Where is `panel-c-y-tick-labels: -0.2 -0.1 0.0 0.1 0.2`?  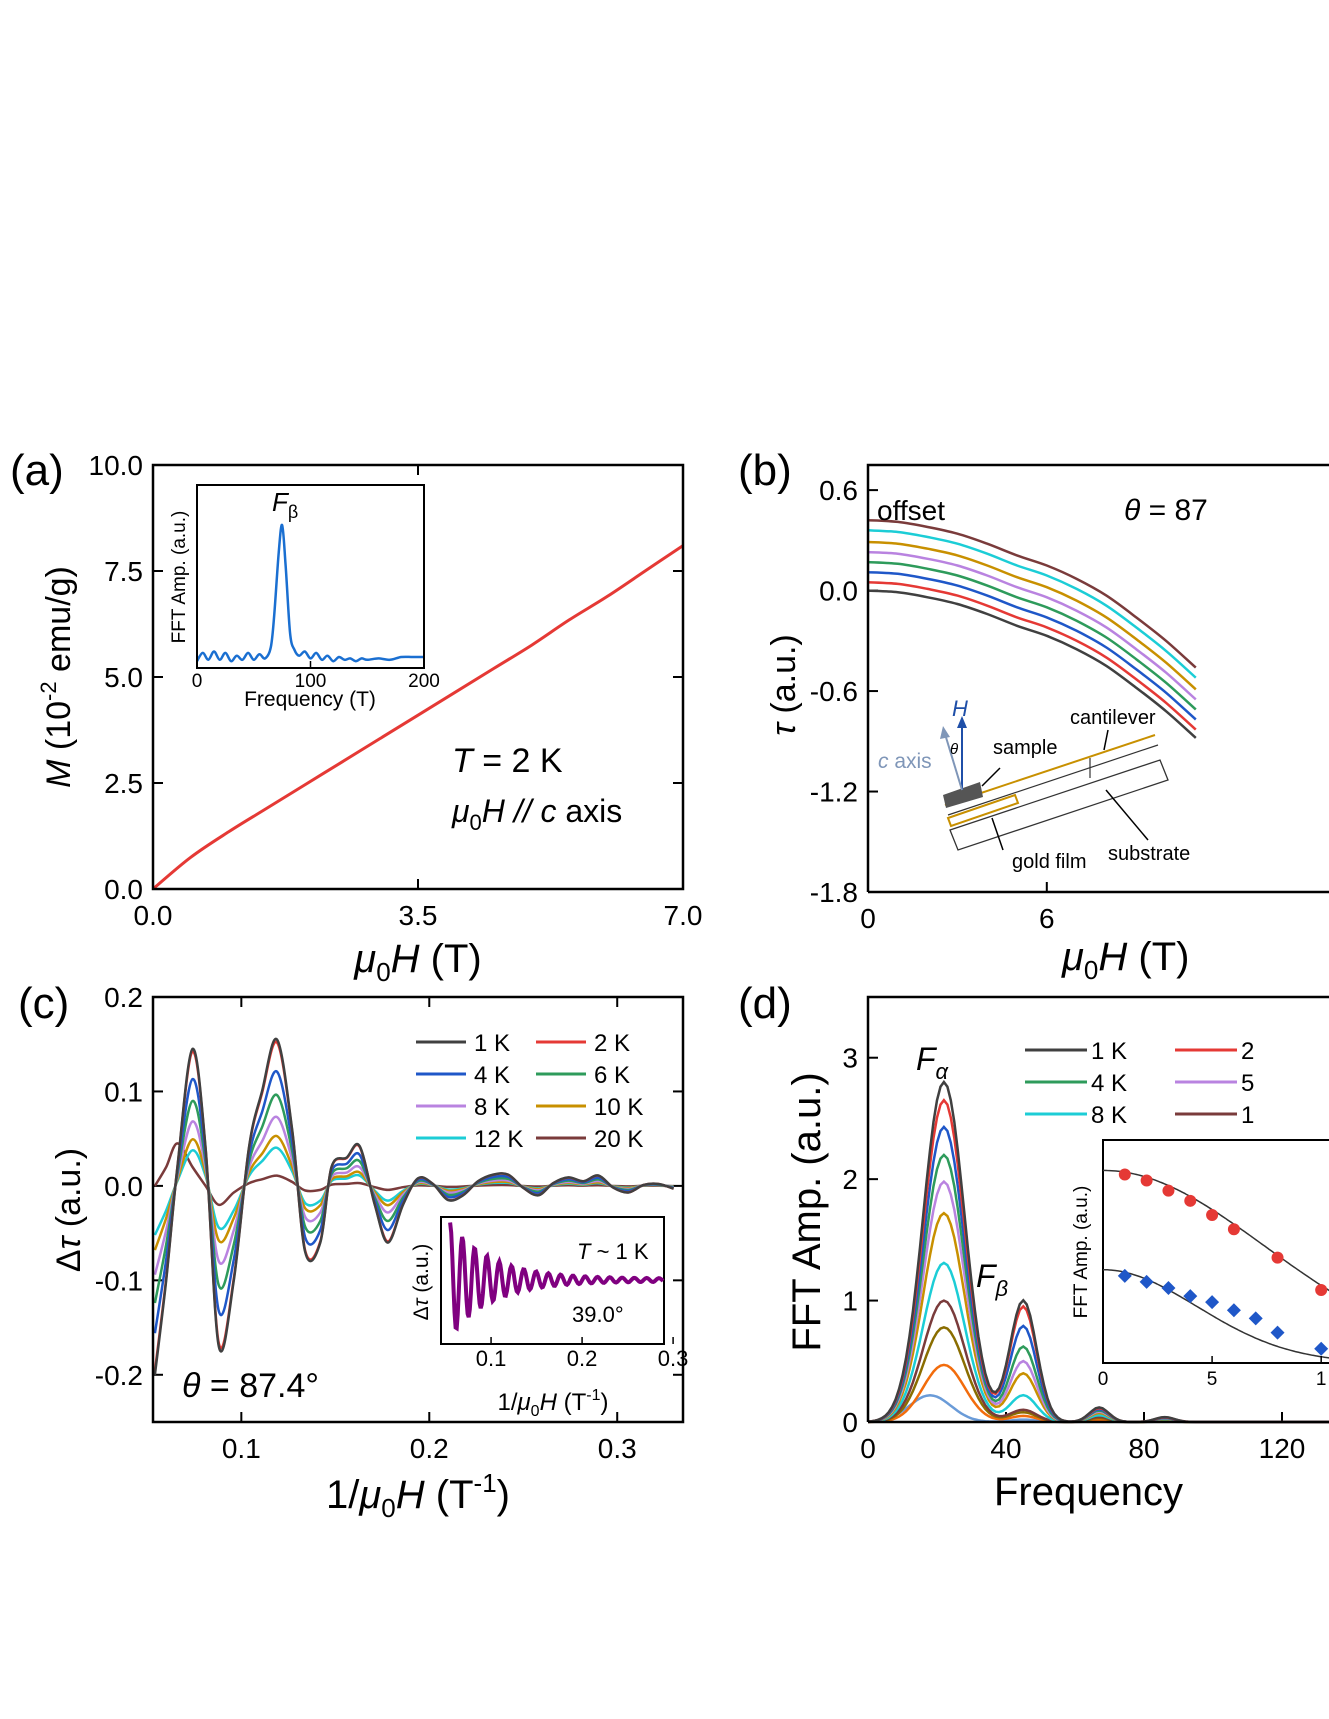
panel-c-y-tick-labels: -0.2 -0.1 0.0 0.1 0.2 is located at coordinates (119, 1186).